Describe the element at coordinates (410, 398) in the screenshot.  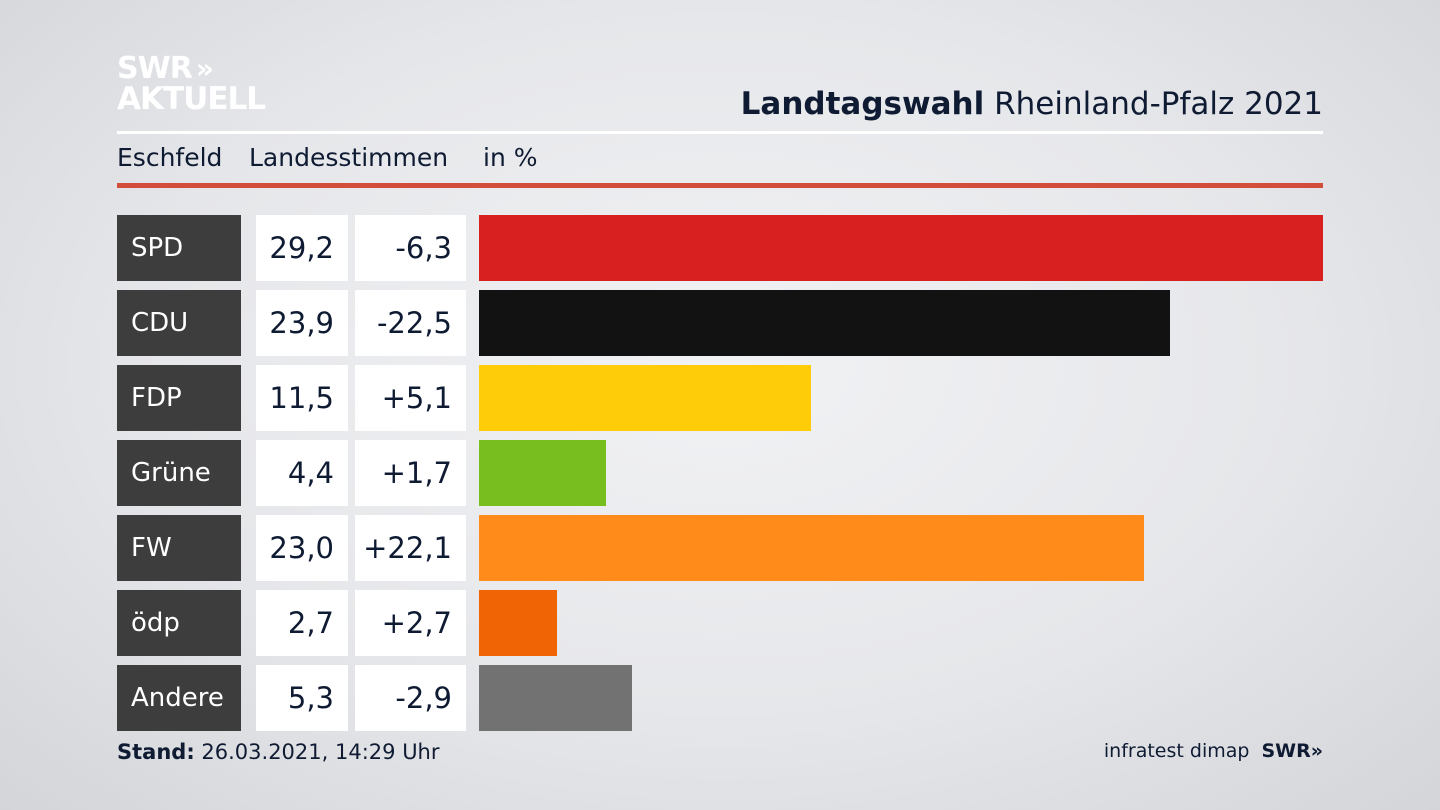
I see `vote-change-label: +5,1` at that location.